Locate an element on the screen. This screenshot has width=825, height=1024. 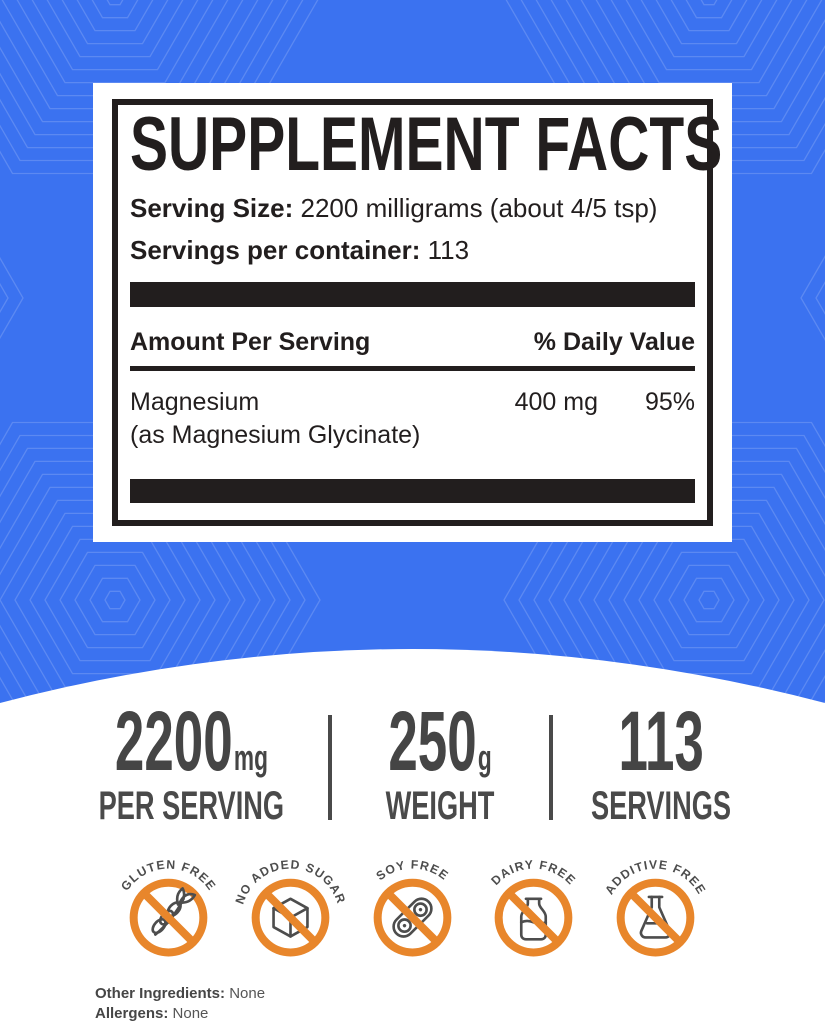
servings-per-container-line: Servings per container: 113 is located at coordinates (412, 250).